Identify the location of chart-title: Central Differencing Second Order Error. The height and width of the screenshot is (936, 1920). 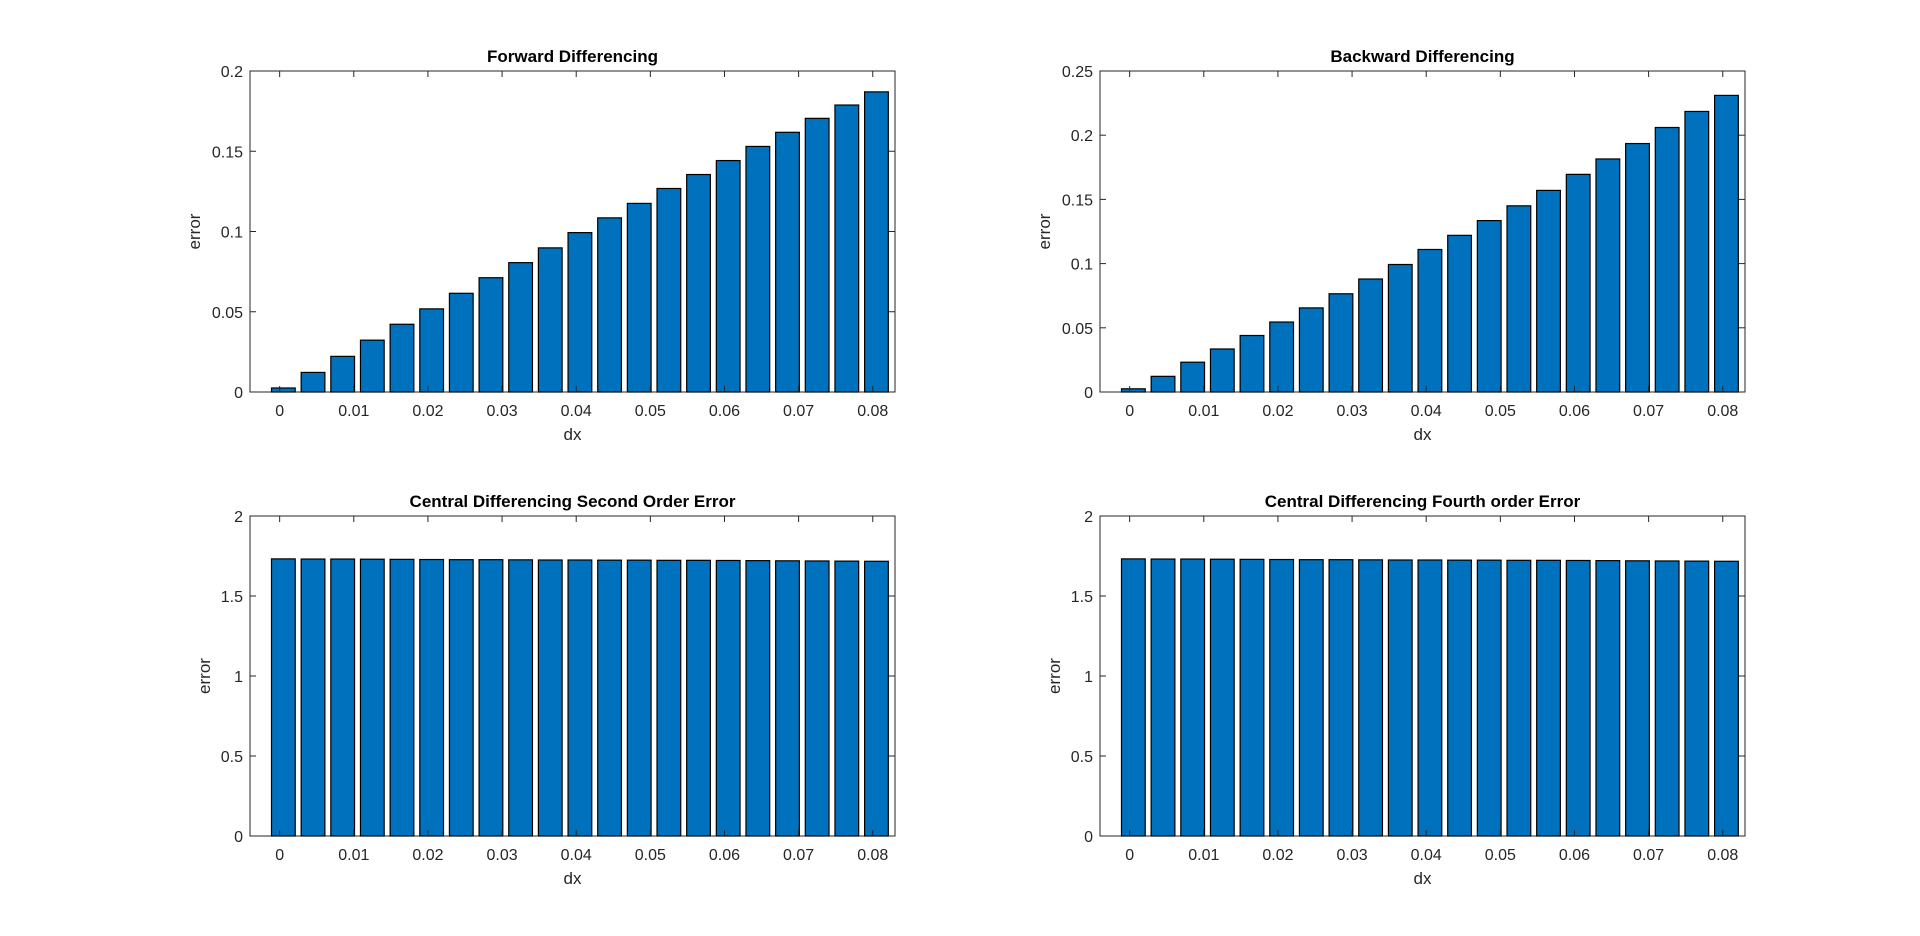
(573, 501).